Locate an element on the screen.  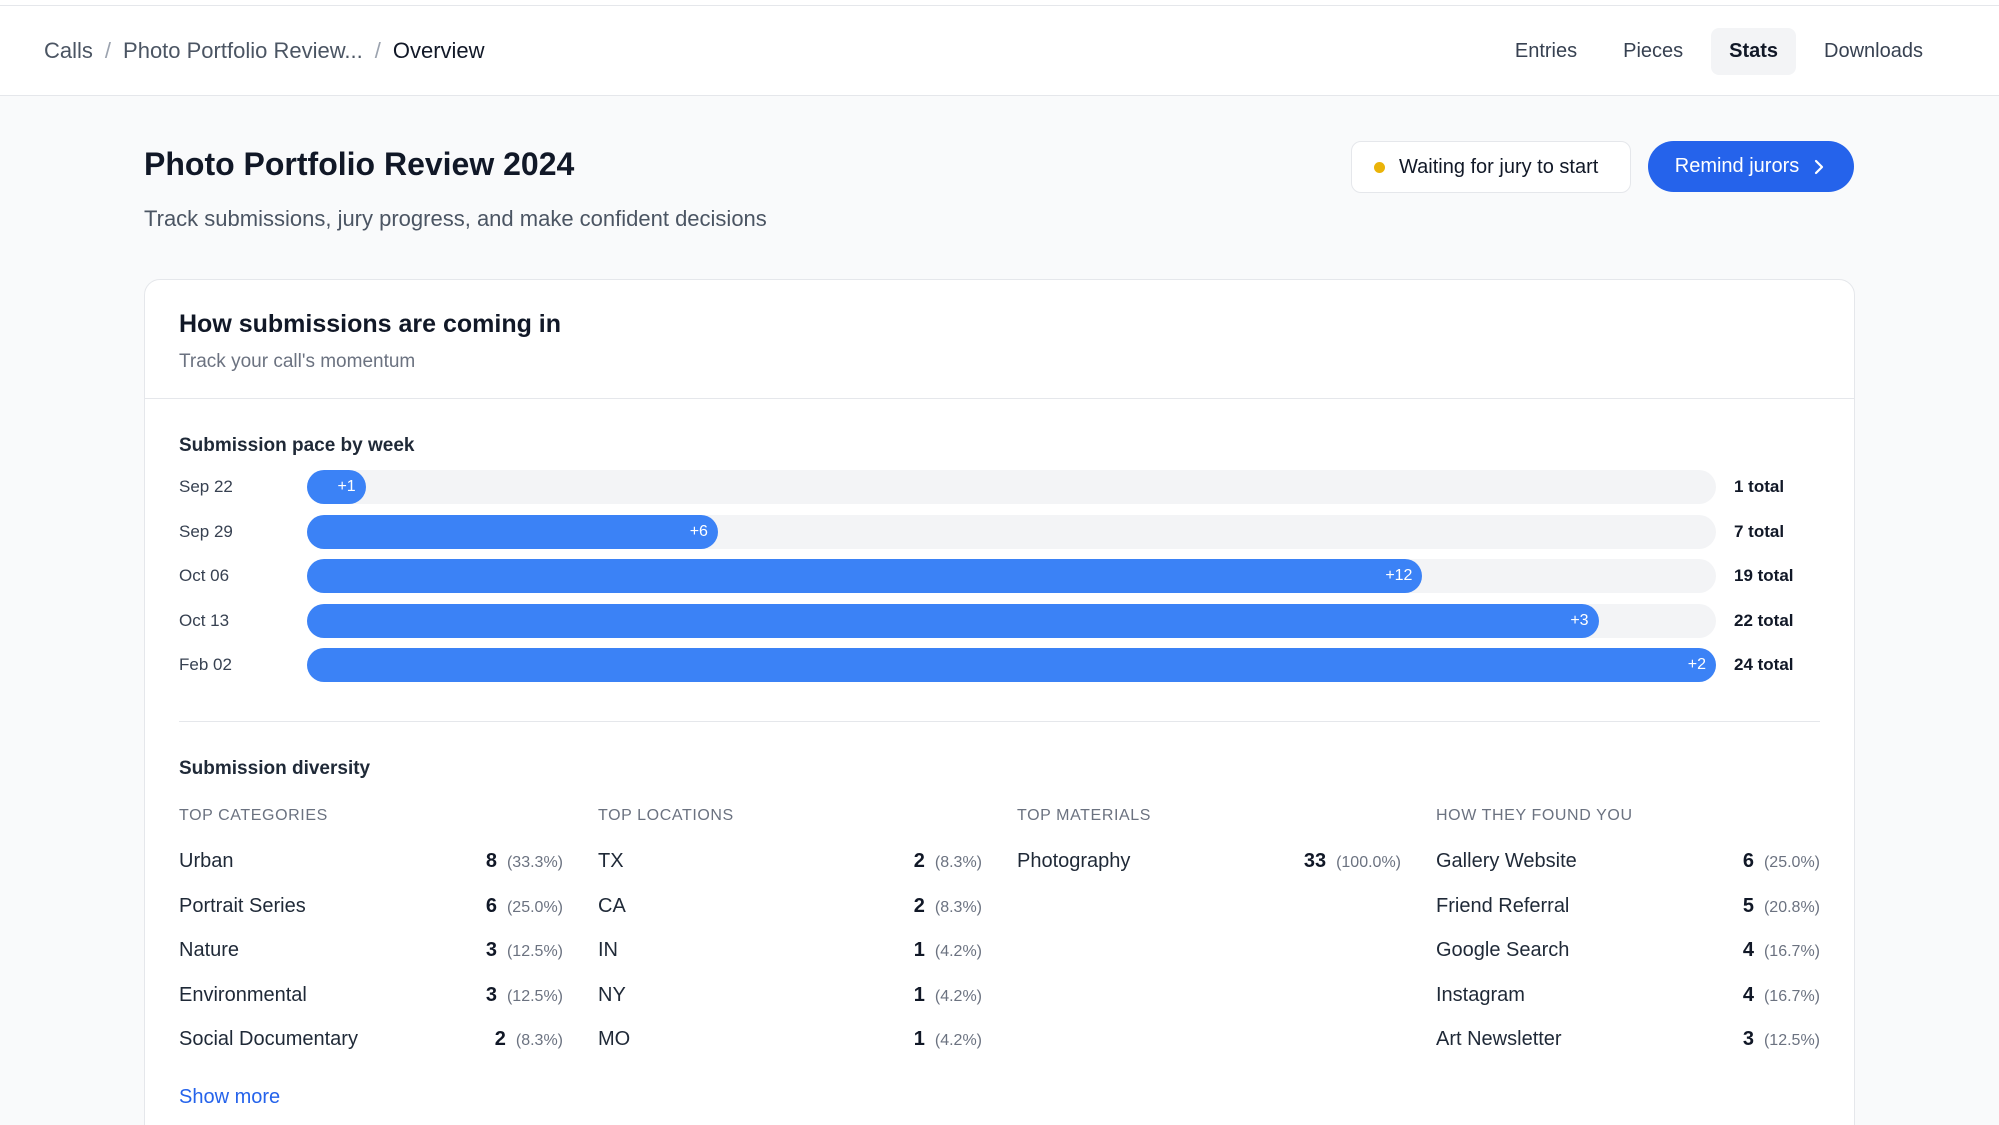
list-item-count: 4 is located at coordinates (1748, 994).